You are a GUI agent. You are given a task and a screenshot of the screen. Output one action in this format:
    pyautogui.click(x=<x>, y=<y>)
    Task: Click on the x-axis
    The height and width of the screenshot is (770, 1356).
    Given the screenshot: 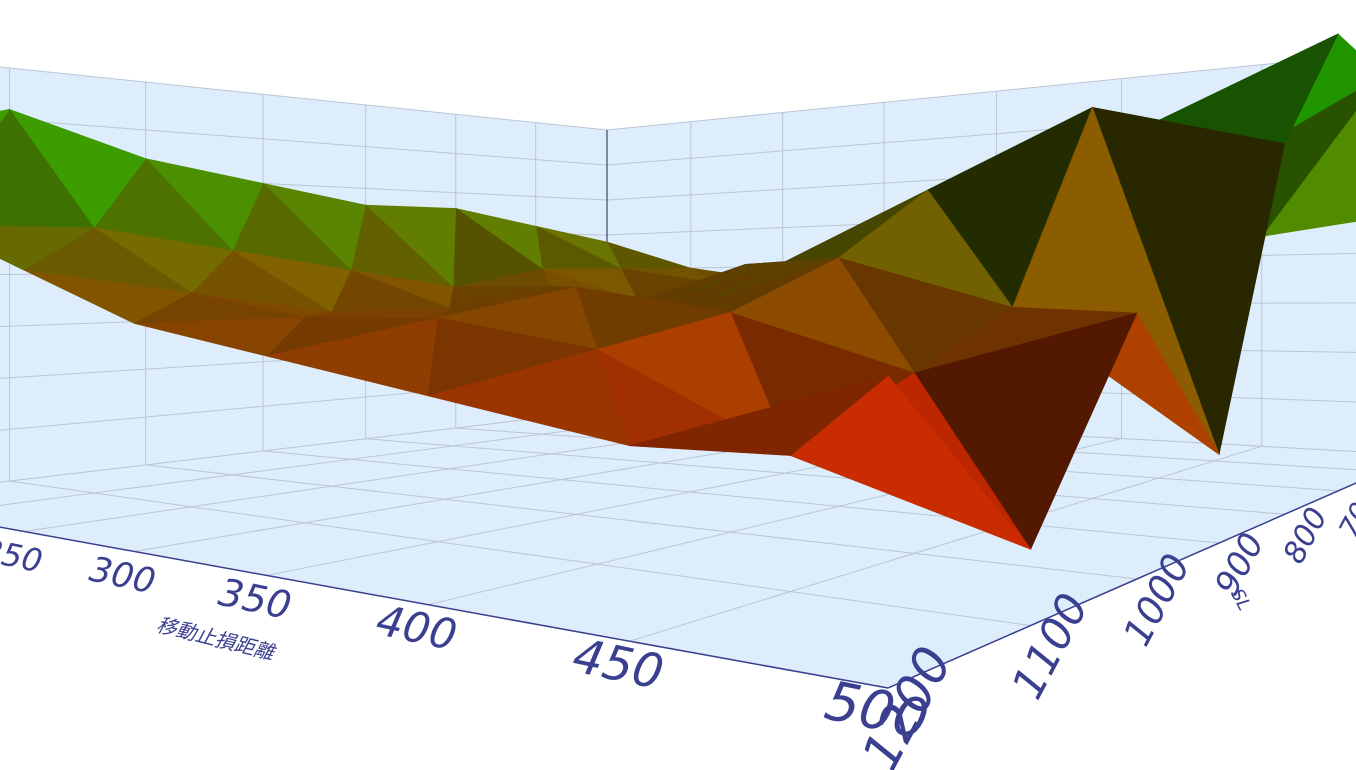 What is the action you would take?
    pyautogui.click(x=444, y=607)
    